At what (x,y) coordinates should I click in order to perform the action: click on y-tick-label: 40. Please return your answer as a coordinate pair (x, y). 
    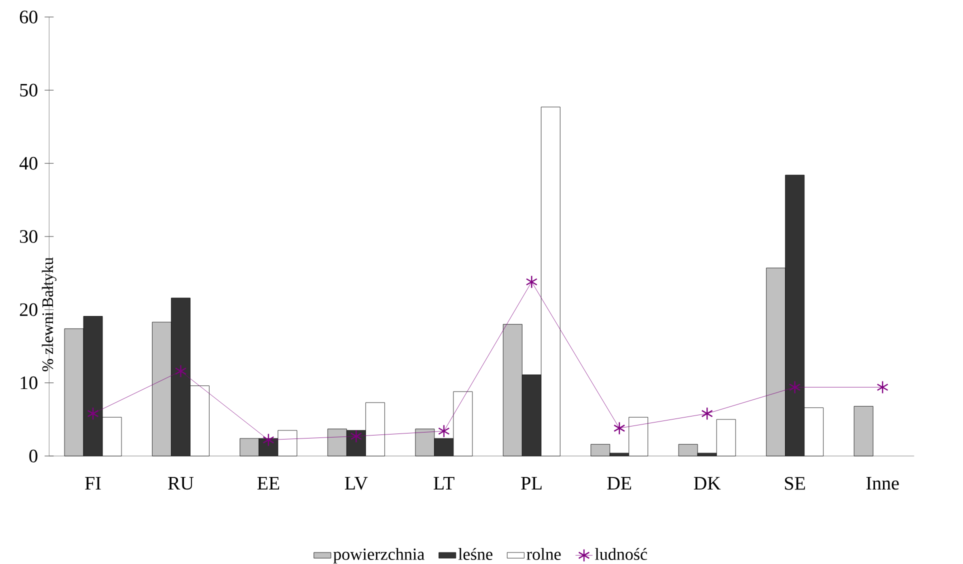
    Looking at the image, I should click on (28, 163).